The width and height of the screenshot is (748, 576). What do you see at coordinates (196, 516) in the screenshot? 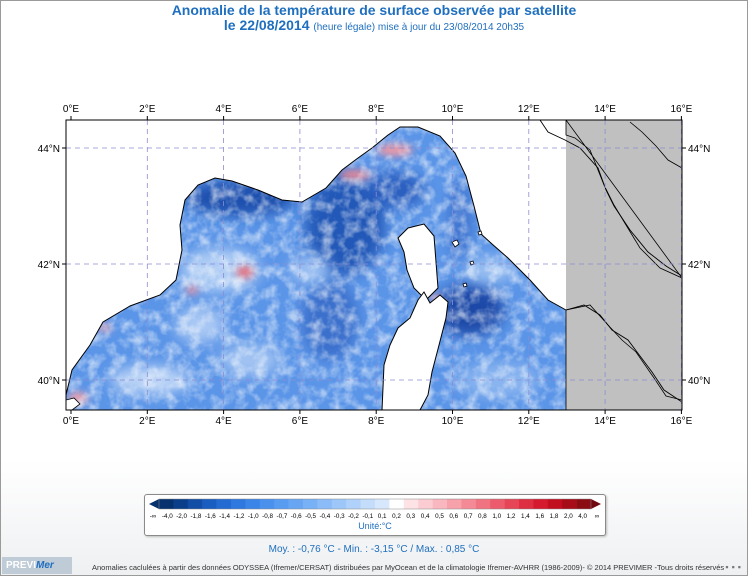
I see `legend-tick-label: -1,8` at bounding box center [196, 516].